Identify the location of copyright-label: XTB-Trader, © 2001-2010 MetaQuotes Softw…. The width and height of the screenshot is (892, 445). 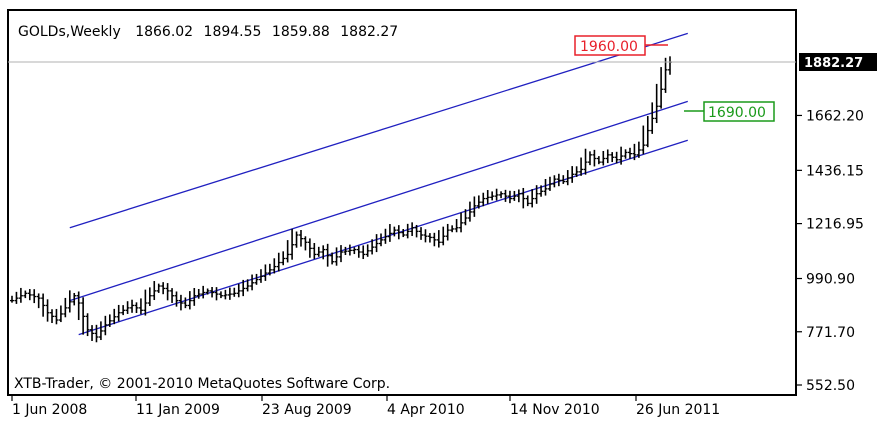
(202, 384).